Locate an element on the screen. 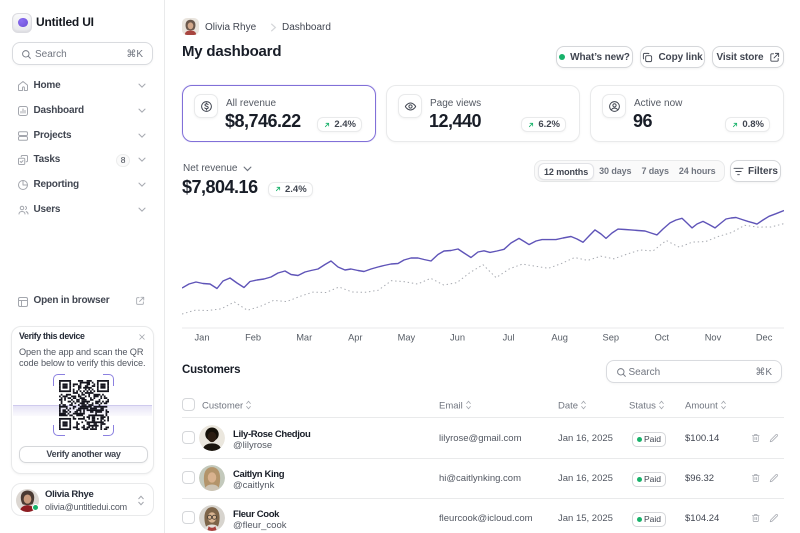 The image size is (800, 533). svg-text: Feb is located at coordinates (253, 338).